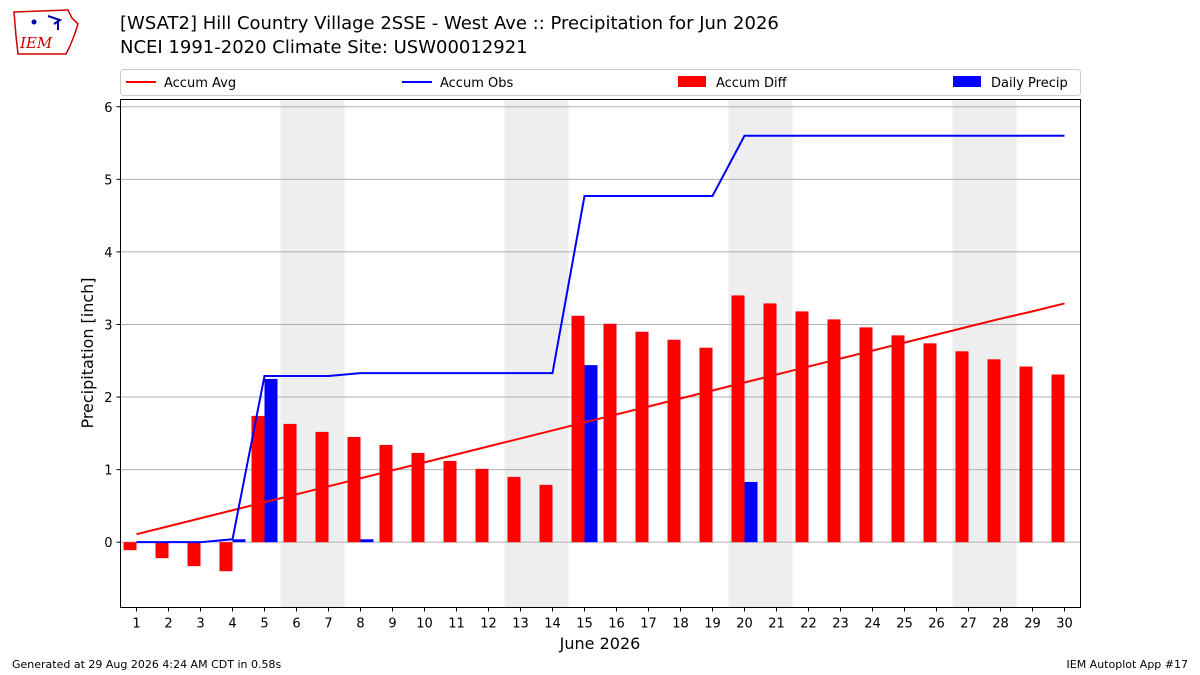 The height and width of the screenshot is (675, 1200). What do you see at coordinates (616, 624) in the screenshot?
I see `x-tick-label: 16` at bounding box center [616, 624].